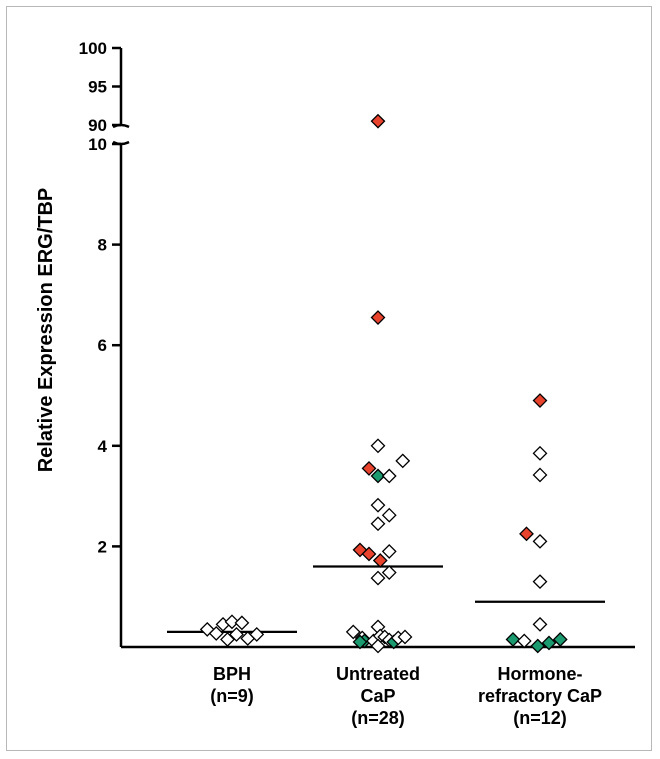 The image size is (660, 759). What do you see at coordinates (378, 718) in the screenshot?
I see `category-label-1-line-2: (n=28)` at bounding box center [378, 718].